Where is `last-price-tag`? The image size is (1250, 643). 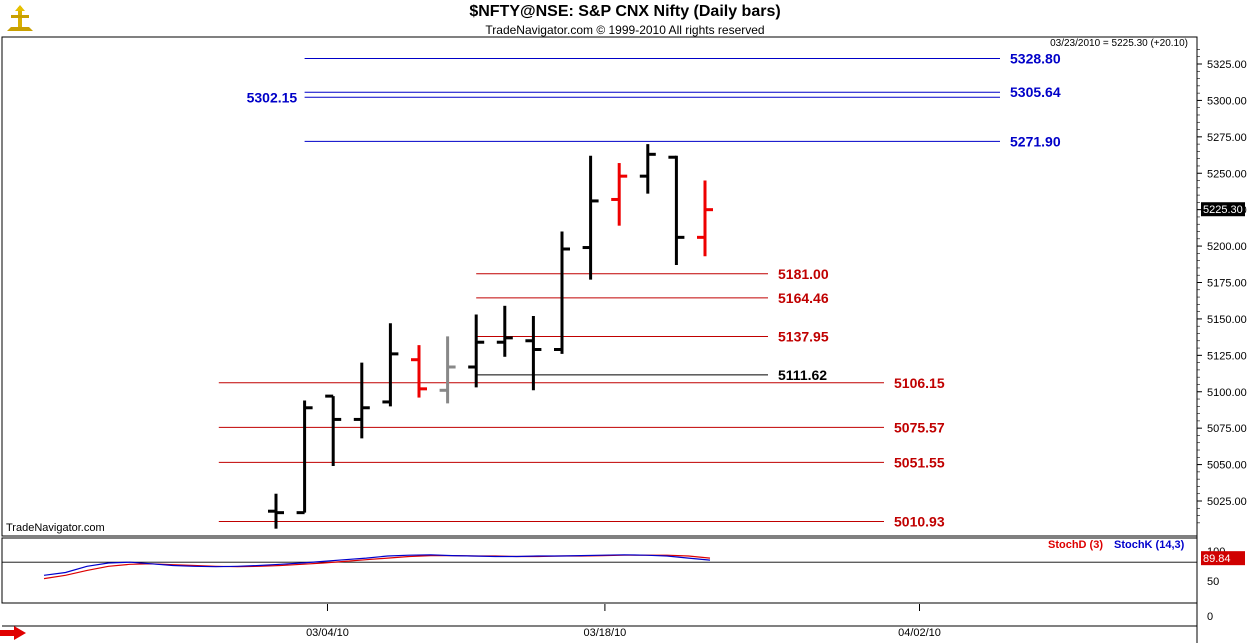
last-price-tag is located at coordinates (1223, 209).